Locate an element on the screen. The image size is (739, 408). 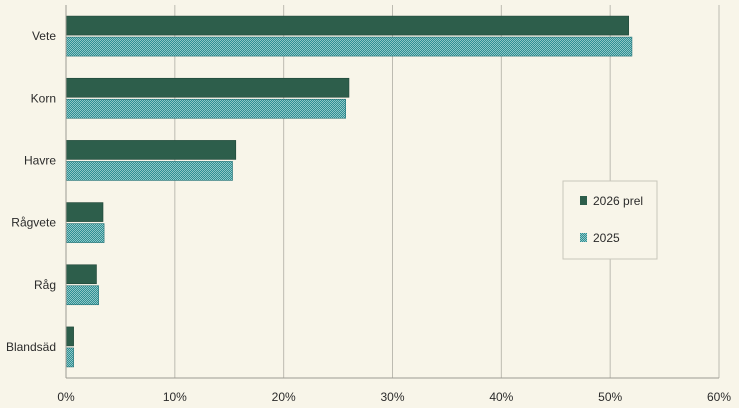
legend-box is located at coordinates (610, 220).